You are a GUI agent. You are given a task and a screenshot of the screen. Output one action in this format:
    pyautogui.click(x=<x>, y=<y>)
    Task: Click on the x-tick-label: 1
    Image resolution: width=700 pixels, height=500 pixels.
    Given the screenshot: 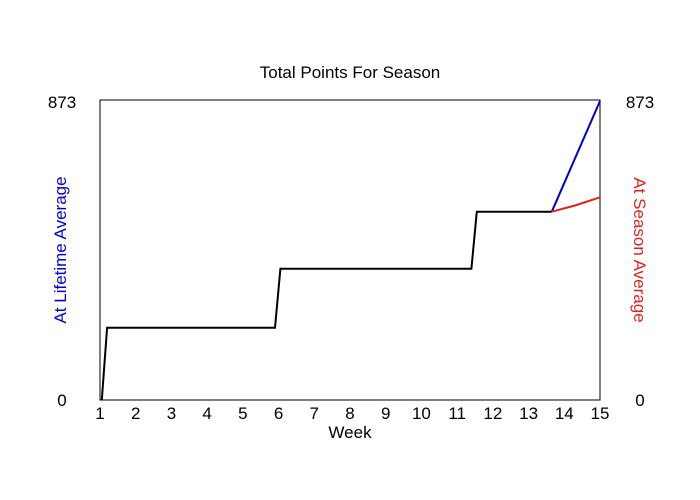 What is the action you would take?
    pyautogui.click(x=99, y=413)
    